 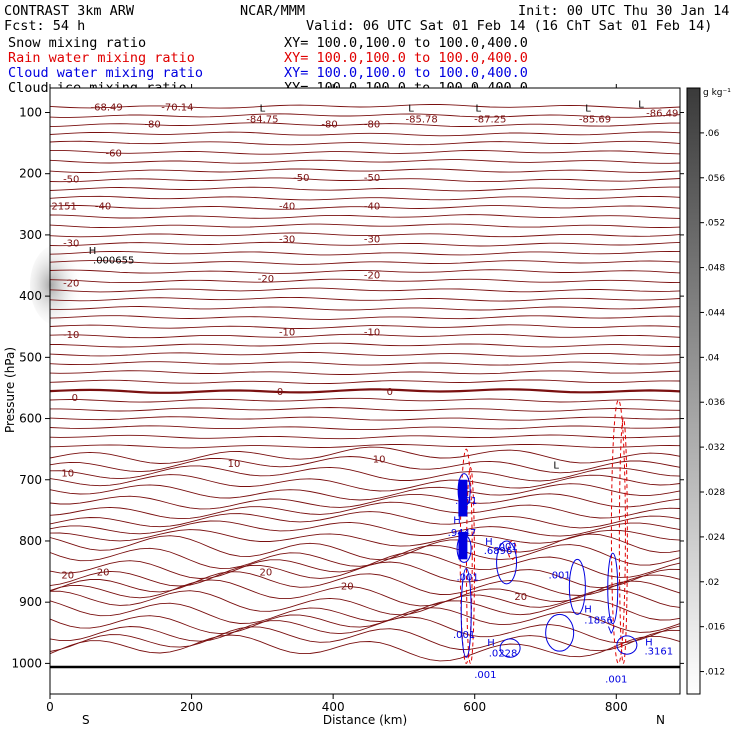 What do you see at coordinates (71, 284) in the screenshot?
I see `isotherm-label: -20` at bounding box center [71, 284].